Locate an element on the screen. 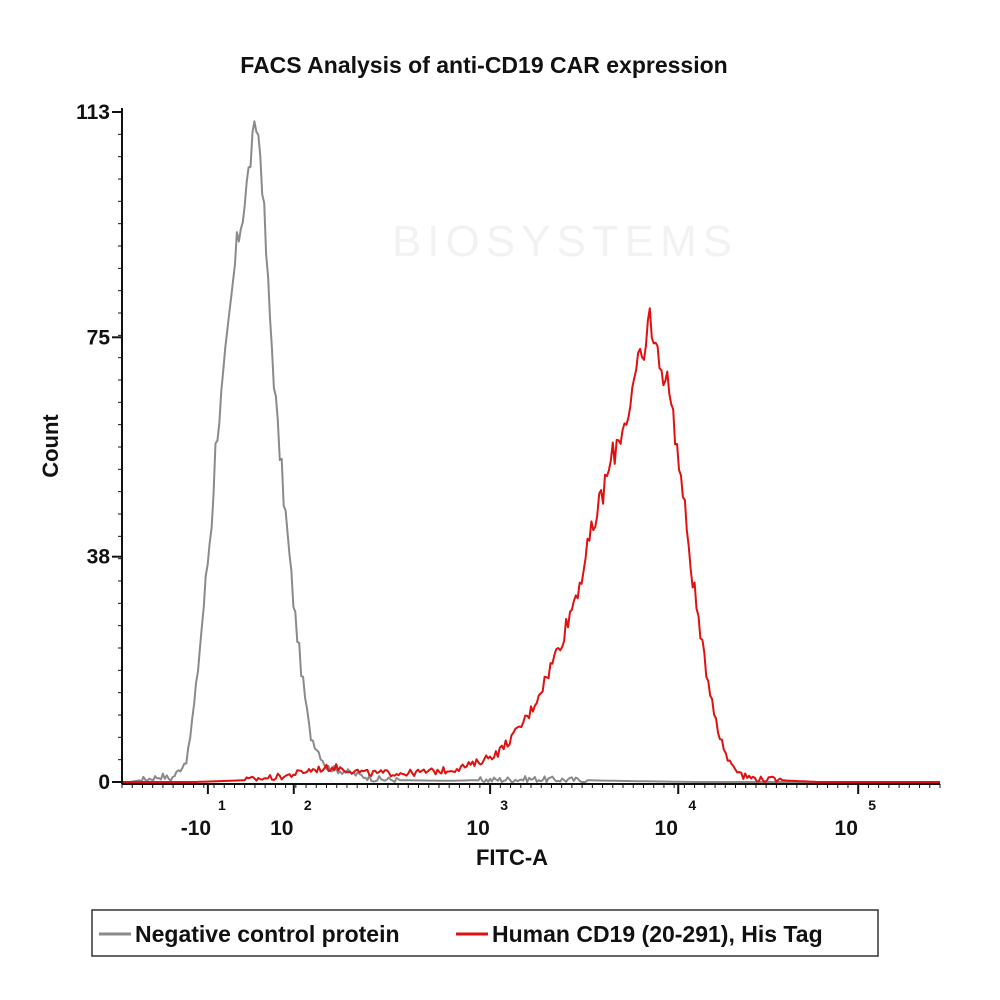  x-tick-label-exponent: 2 is located at coordinates (308, 805).